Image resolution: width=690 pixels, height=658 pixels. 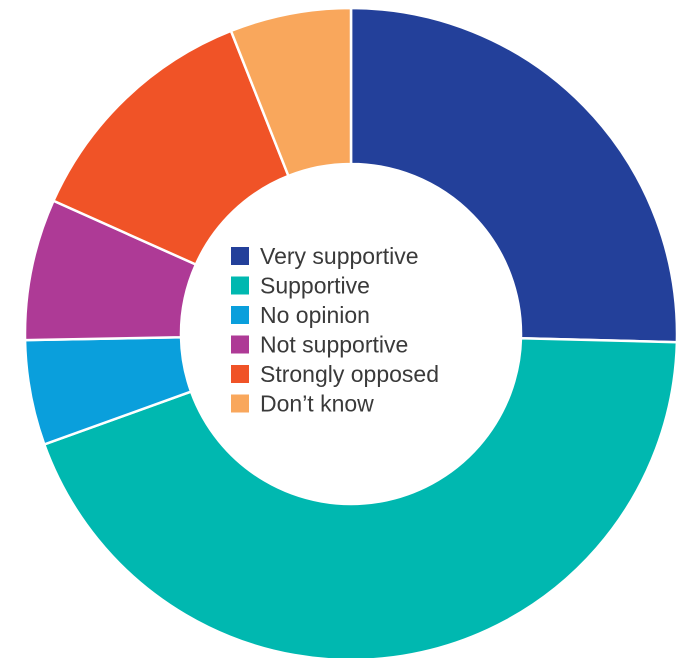 What do you see at coordinates (240, 344) in the screenshot?
I see `legend-swatch-not-supportive` at bounding box center [240, 344].